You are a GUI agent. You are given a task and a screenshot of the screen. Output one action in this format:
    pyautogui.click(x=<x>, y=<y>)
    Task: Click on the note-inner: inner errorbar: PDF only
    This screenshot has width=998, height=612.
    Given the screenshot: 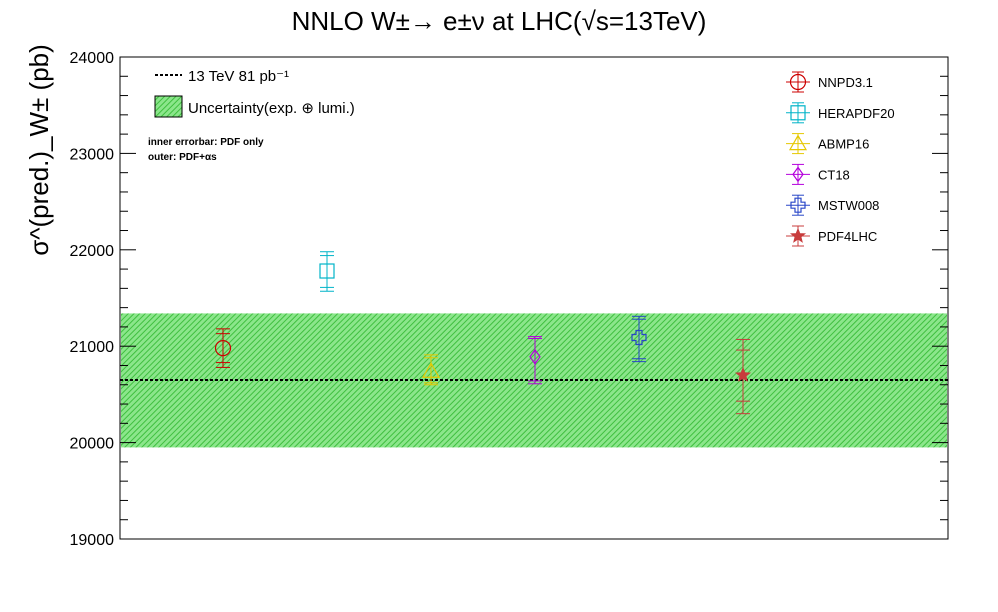 What is the action you would take?
    pyautogui.click(x=206, y=142)
    